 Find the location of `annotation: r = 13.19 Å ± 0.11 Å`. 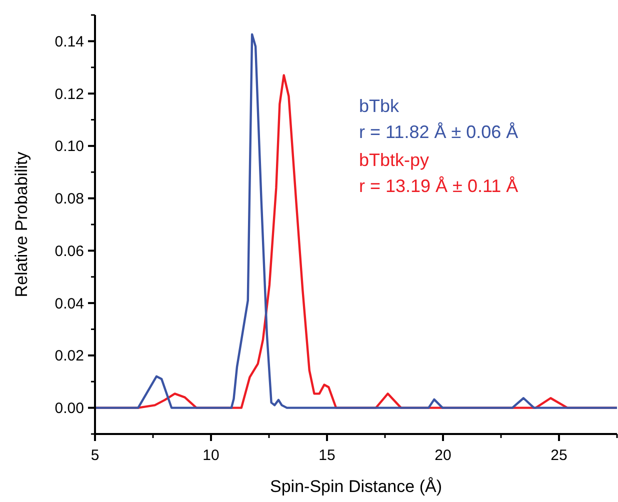

annotation: r = 13.19 Å ± 0.11 Å is located at coordinates (438, 186).